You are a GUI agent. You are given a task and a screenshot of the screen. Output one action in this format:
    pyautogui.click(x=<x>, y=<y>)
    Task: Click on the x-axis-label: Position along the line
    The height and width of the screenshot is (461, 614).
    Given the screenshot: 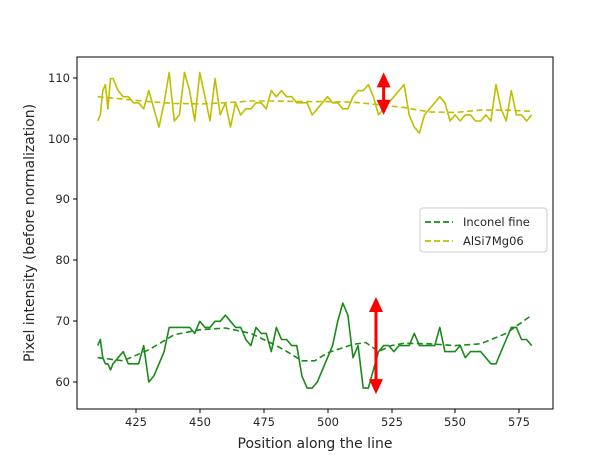 What is the action you would take?
    pyautogui.click(x=315, y=444)
    